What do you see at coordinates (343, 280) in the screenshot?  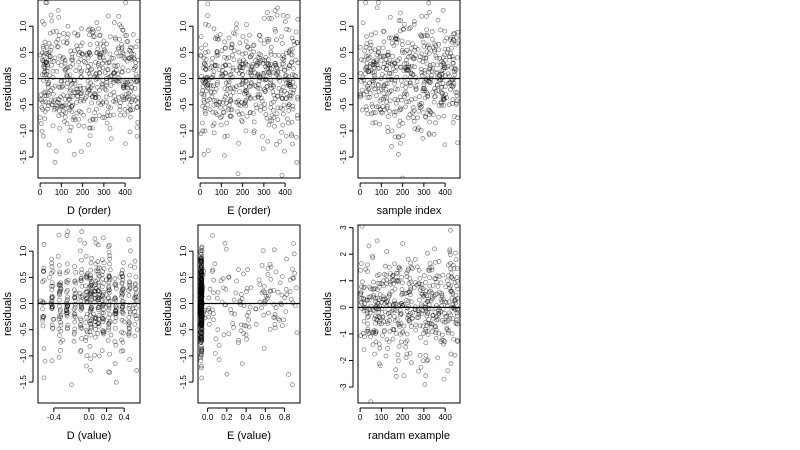 I see `y-tick-label: 1` at bounding box center [343, 280].